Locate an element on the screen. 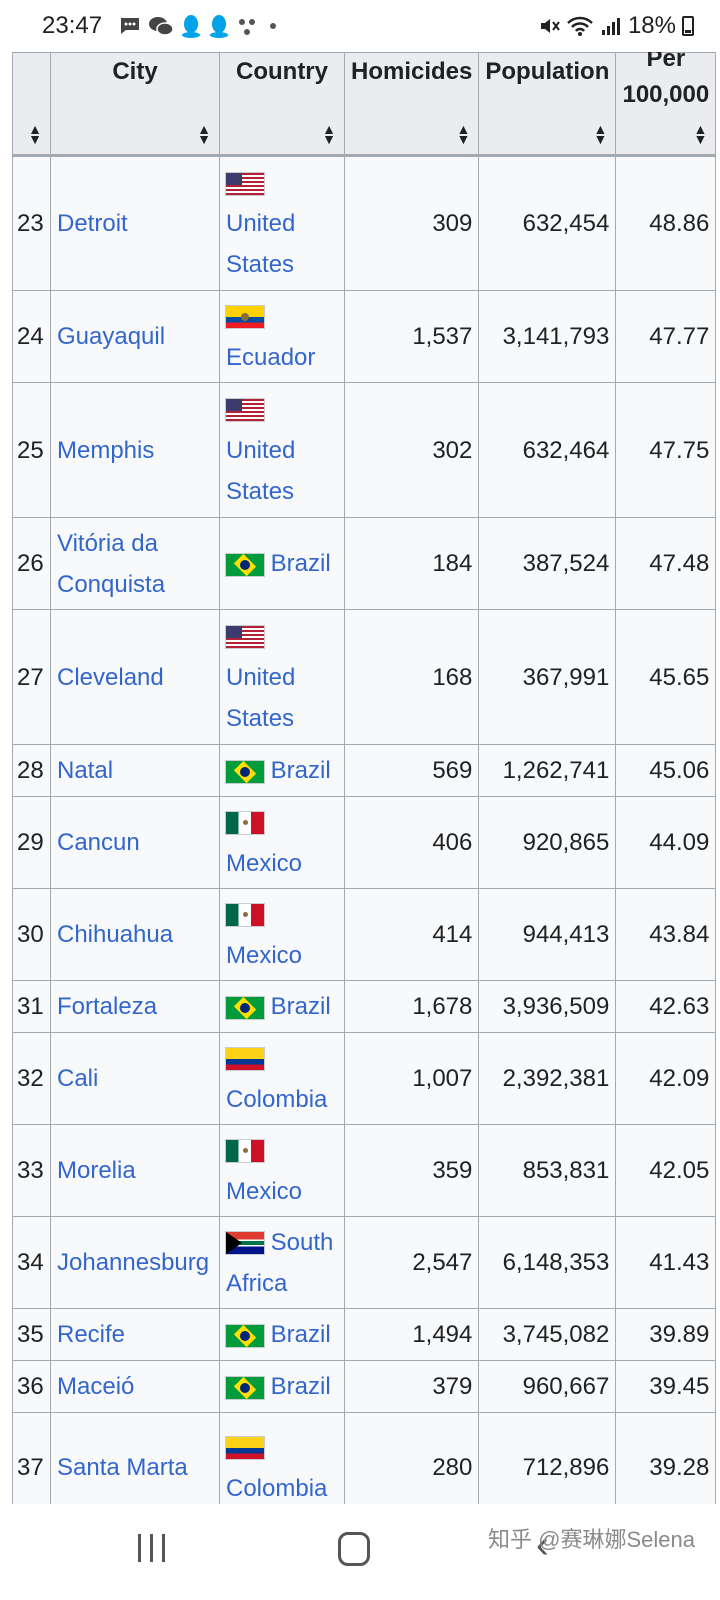  city-cell: Cleveland is located at coordinates (135, 677).